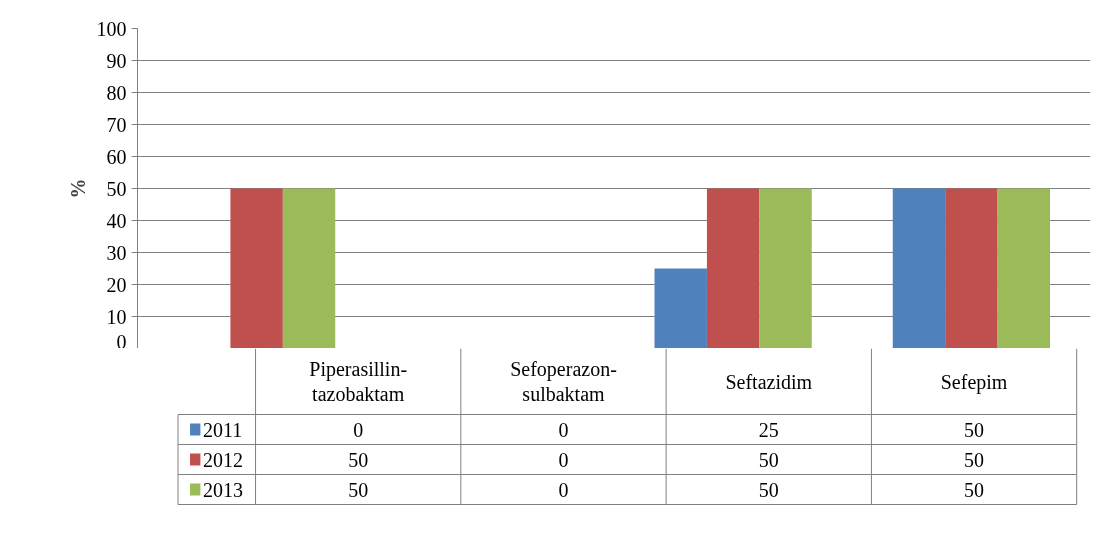  I want to click on y-tick-label: 10, so click(116, 316).